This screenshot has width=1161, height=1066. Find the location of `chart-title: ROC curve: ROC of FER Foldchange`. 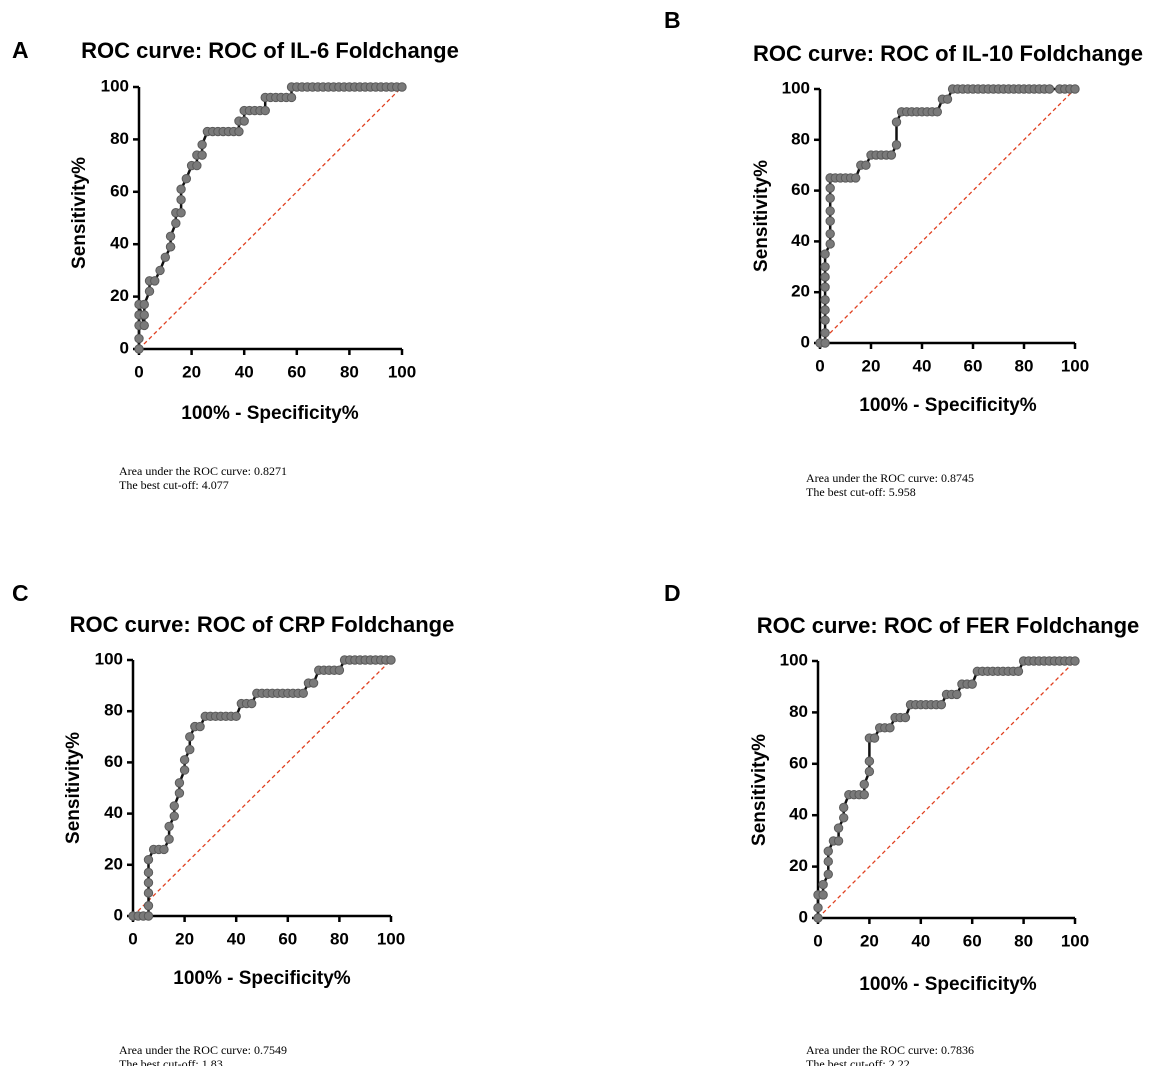

chart-title: ROC curve: ROC of FER Foldchange is located at coordinates (948, 625).